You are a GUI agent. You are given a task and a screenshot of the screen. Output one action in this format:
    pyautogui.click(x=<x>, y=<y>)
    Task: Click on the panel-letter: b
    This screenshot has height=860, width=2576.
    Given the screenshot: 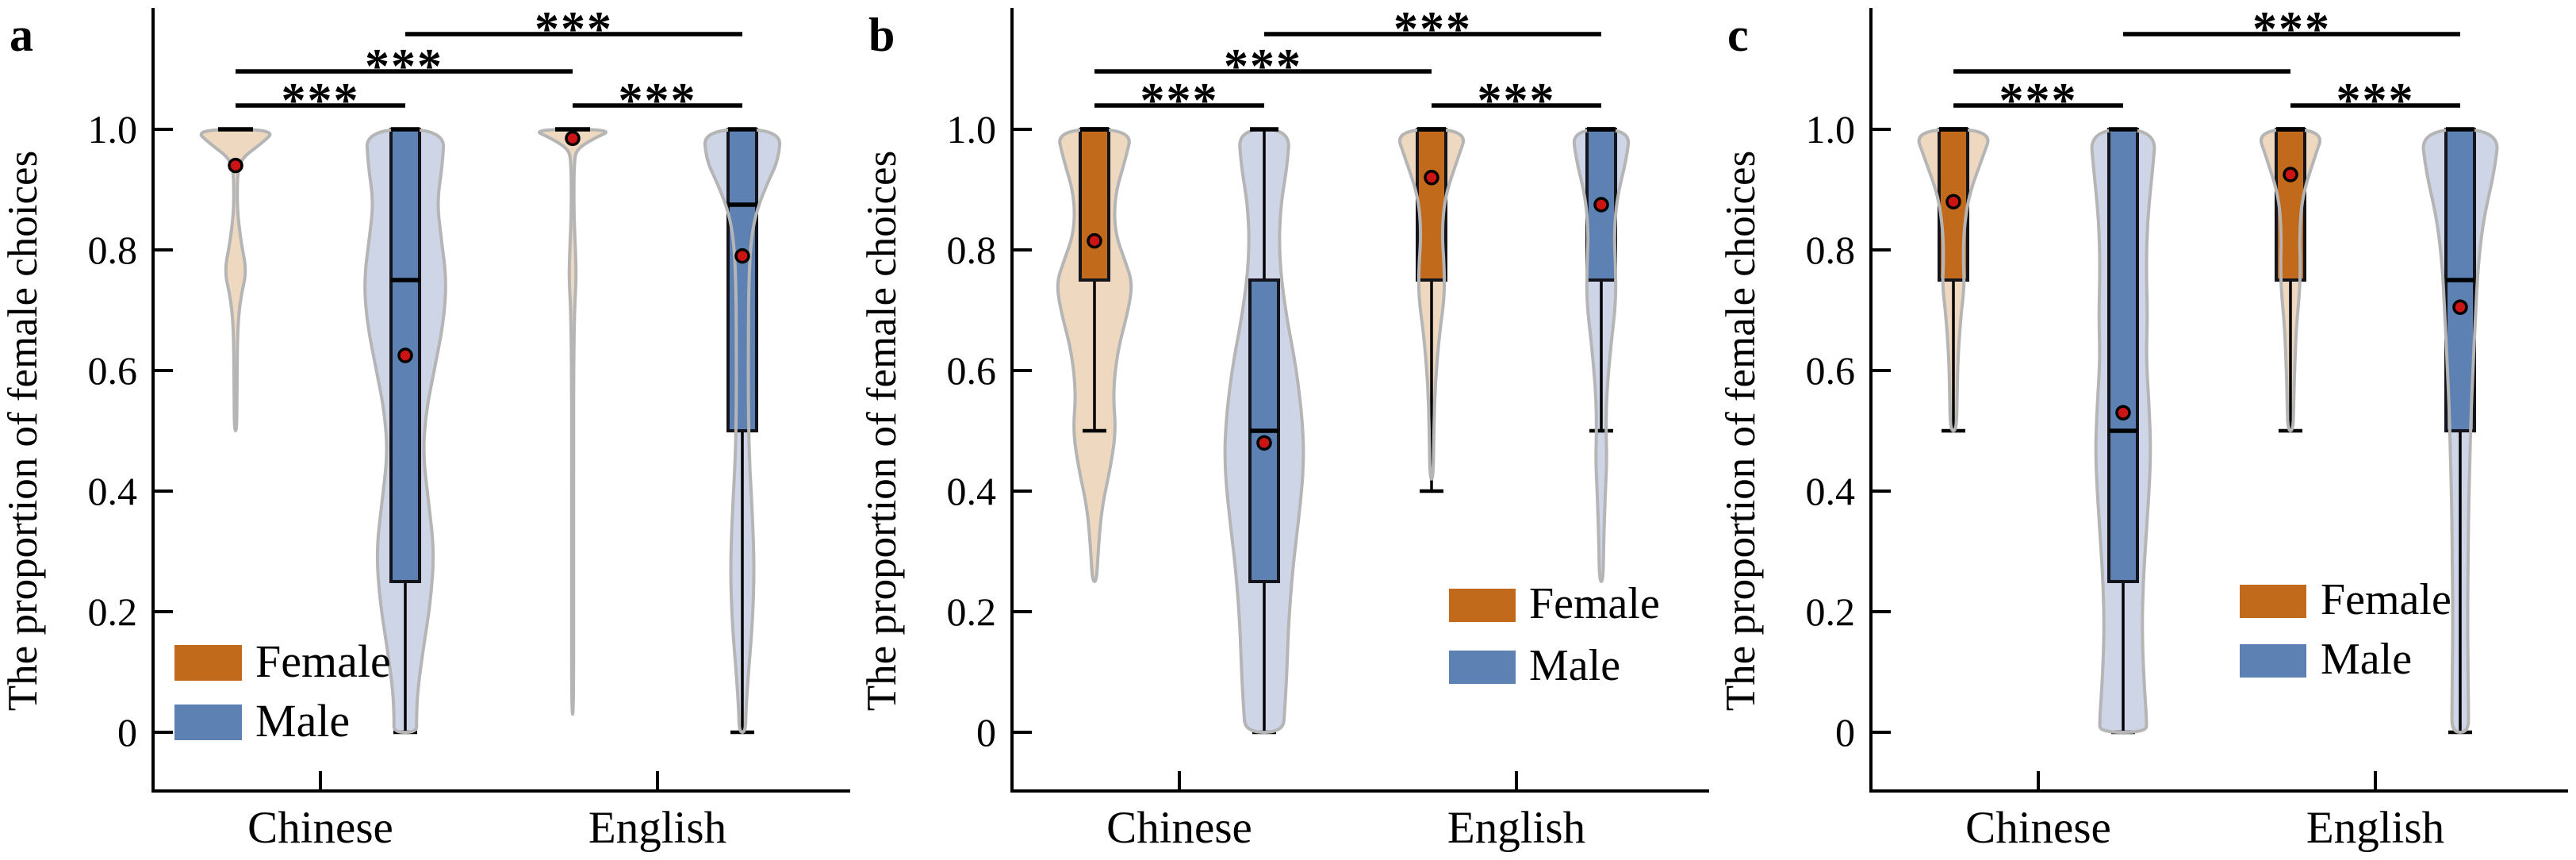 What is the action you would take?
    pyautogui.click(x=882, y=35)
    